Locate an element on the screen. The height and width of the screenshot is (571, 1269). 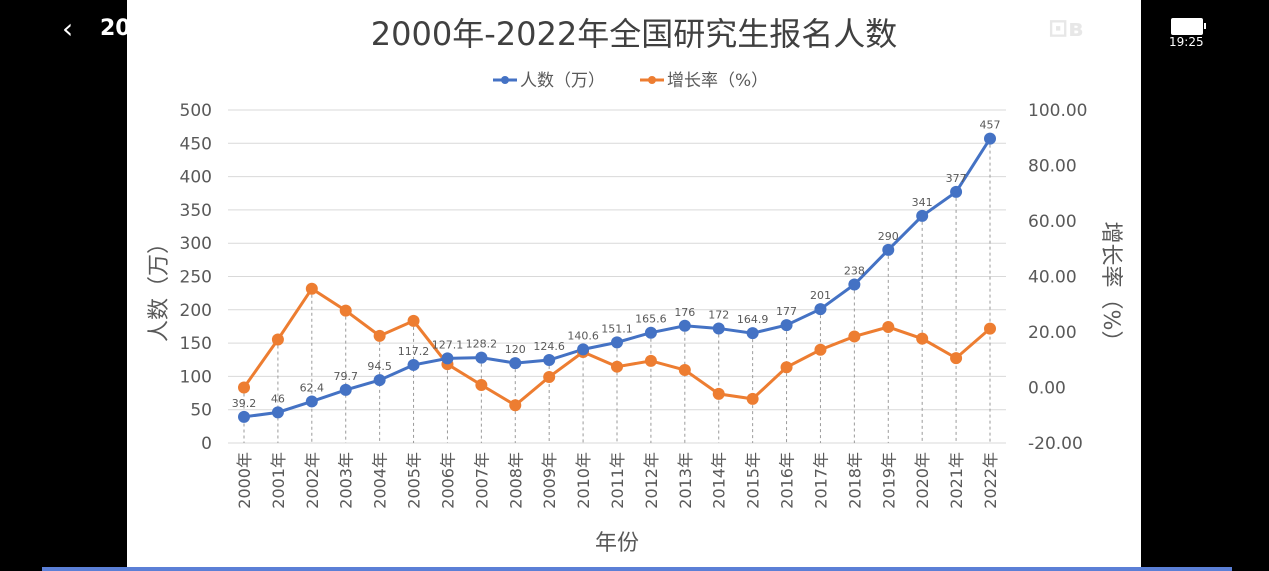
x-tick-label: 2004年 is located at coordinates (380, 480).